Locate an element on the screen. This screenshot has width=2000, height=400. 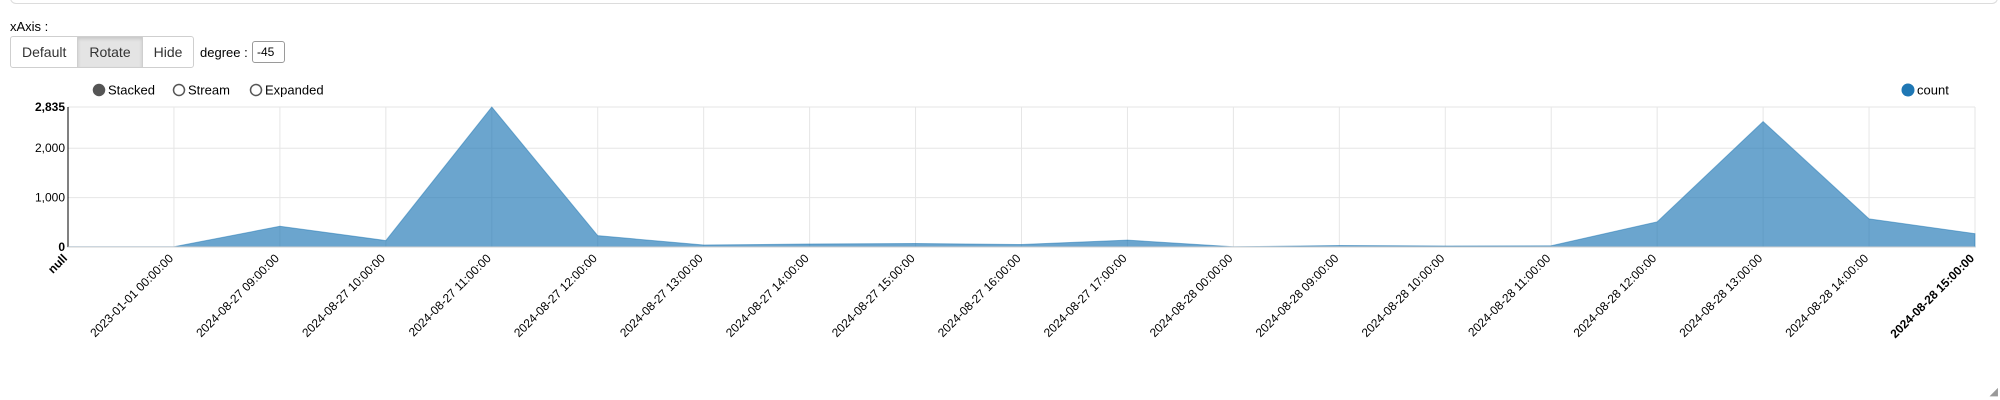
x-tick-label: 2024-08-28 15:00:00 is located at coordinates (1932, 296).